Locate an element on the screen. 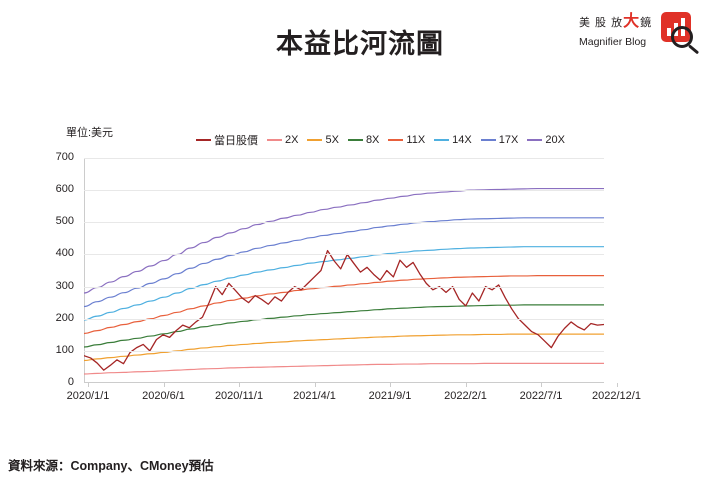  legend-label: 17X is located at coordinates (508, 140).